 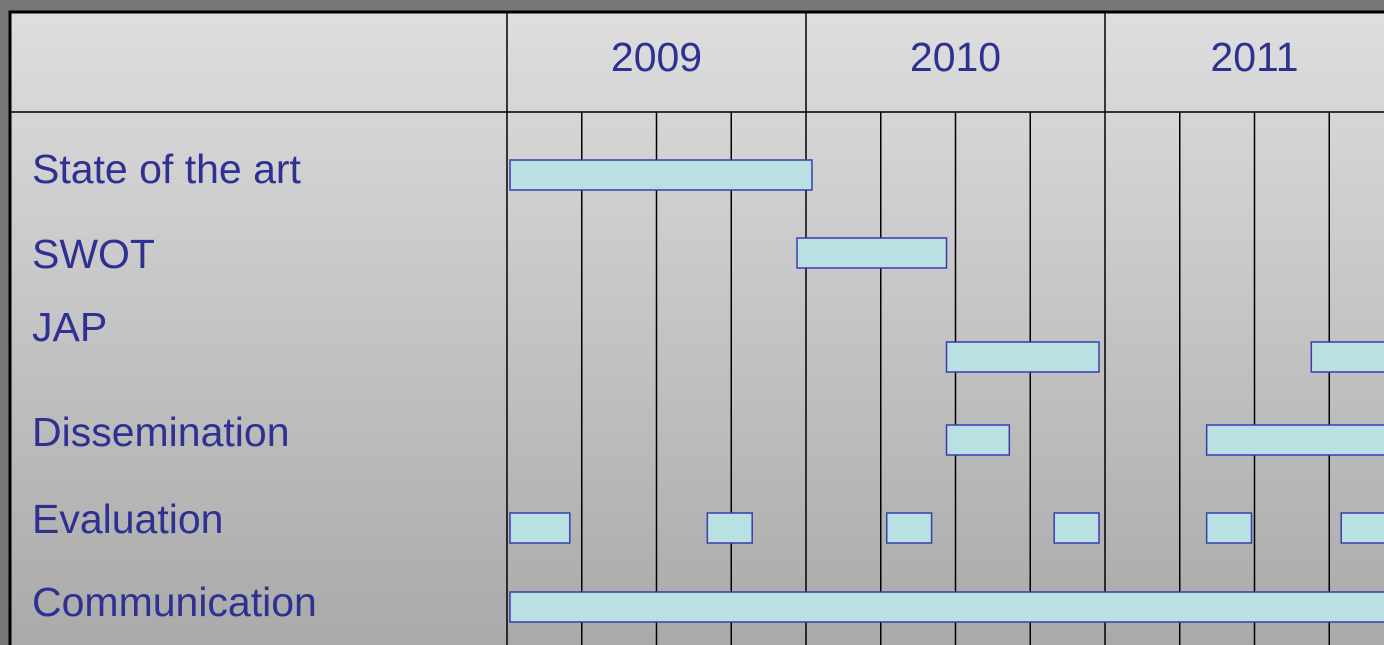 I want to click on task-label: Dissemination, so click(x=161, y=432).